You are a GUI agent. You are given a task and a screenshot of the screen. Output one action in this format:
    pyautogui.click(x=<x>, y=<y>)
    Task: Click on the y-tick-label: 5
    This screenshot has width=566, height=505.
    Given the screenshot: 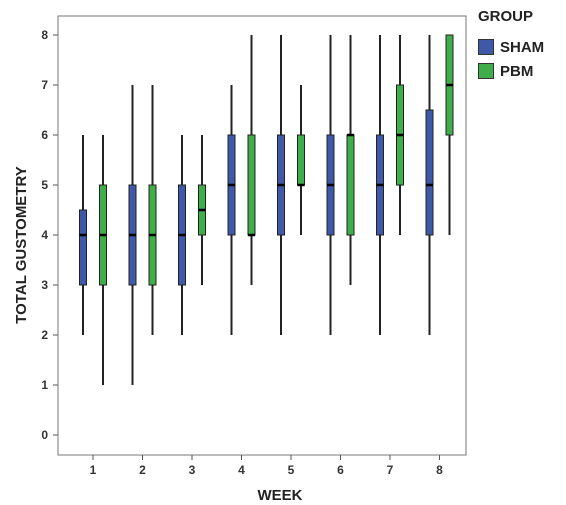 What is the action you would take?
    pyautogui.click(x=44, y=185)
    